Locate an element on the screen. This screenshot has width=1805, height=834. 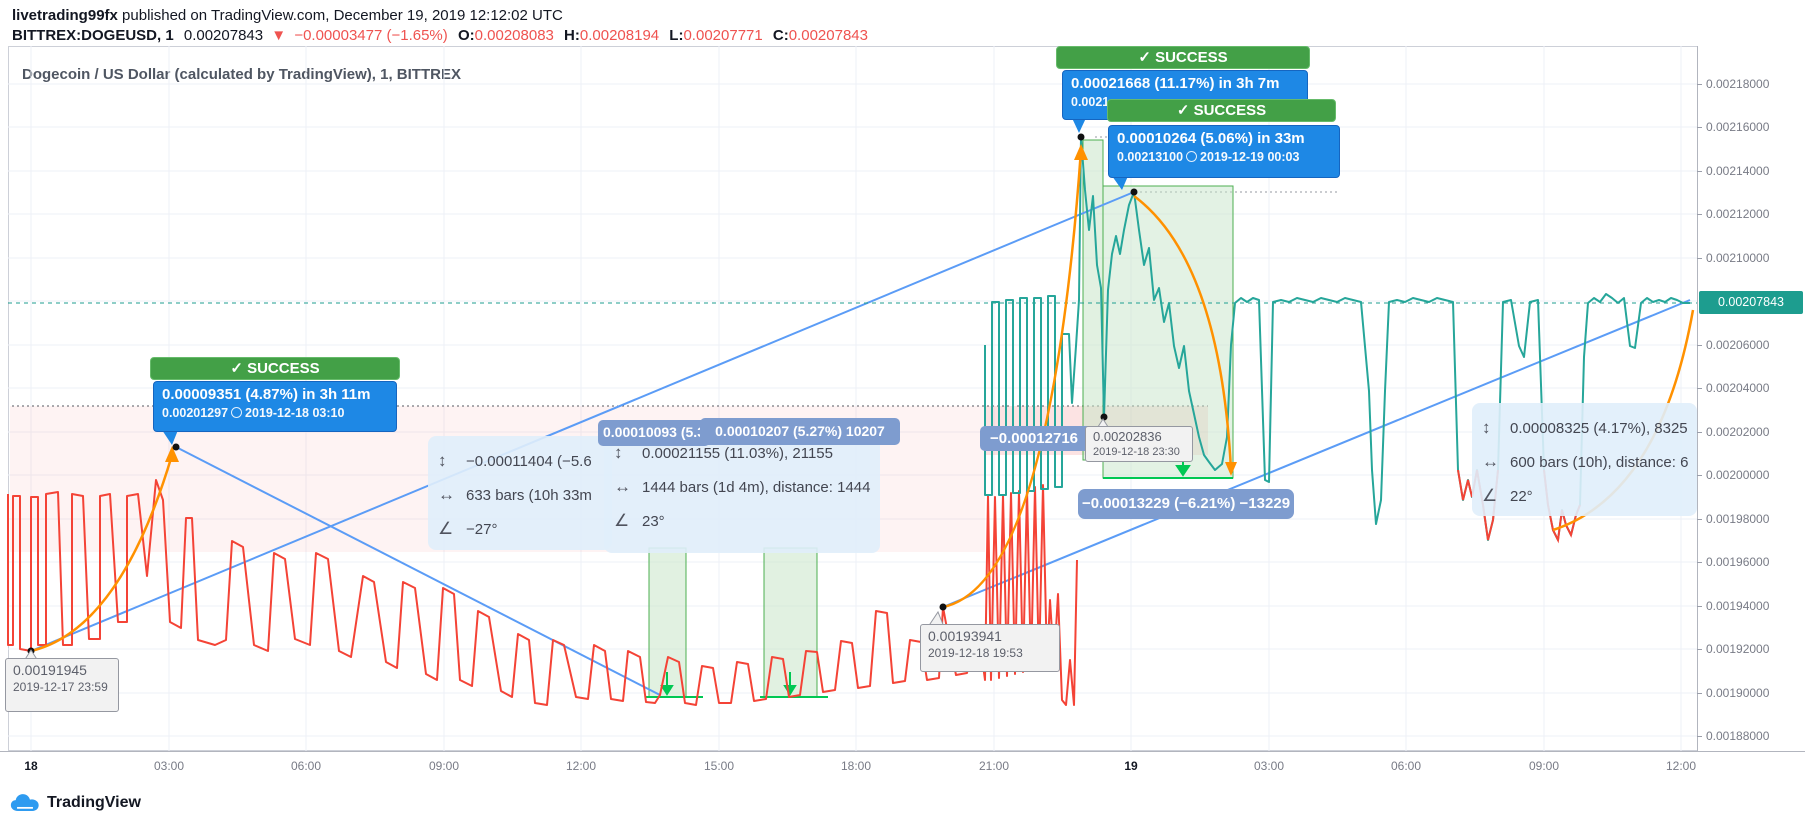
price-tick: 0.00188000 is located at coordinates (1738, 736).